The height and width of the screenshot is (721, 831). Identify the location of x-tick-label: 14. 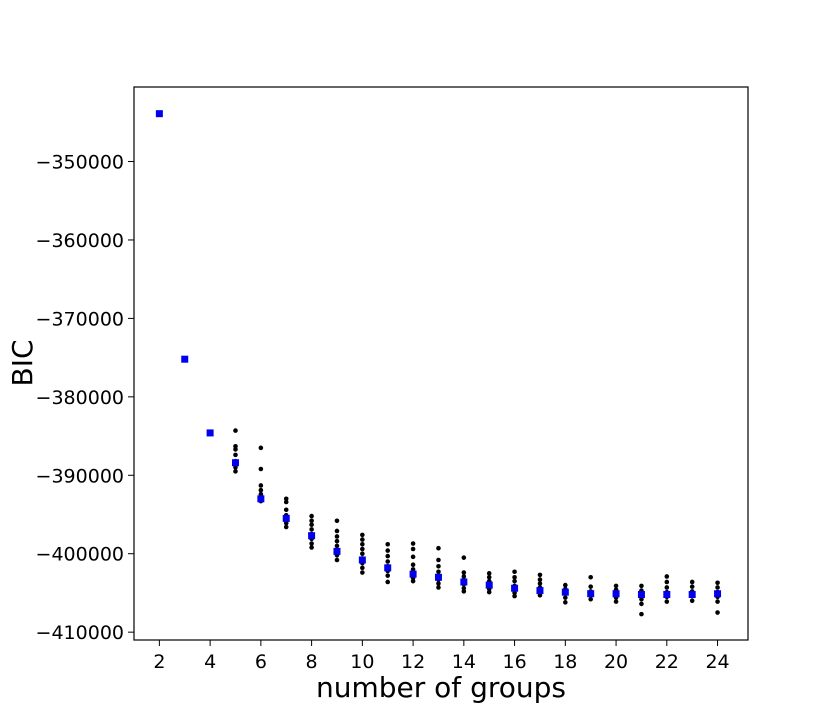
(464, 662).